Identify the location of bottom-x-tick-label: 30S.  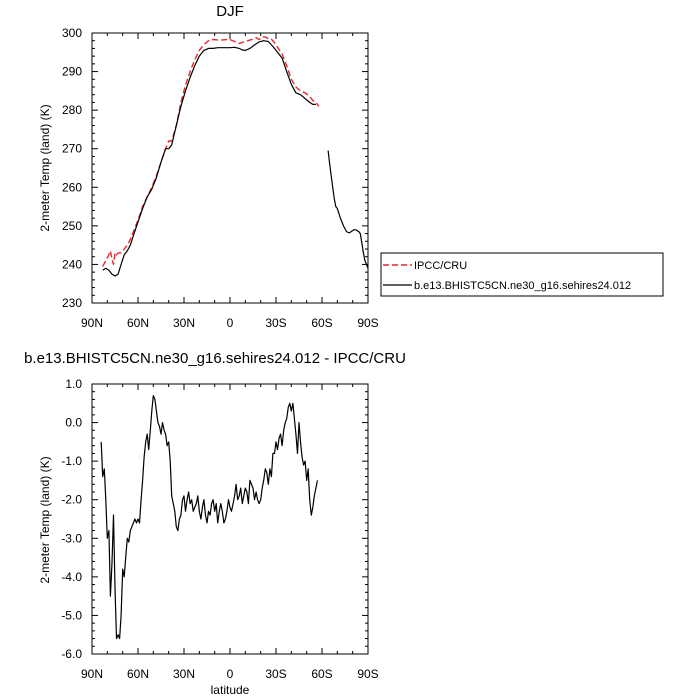
(275, 674).